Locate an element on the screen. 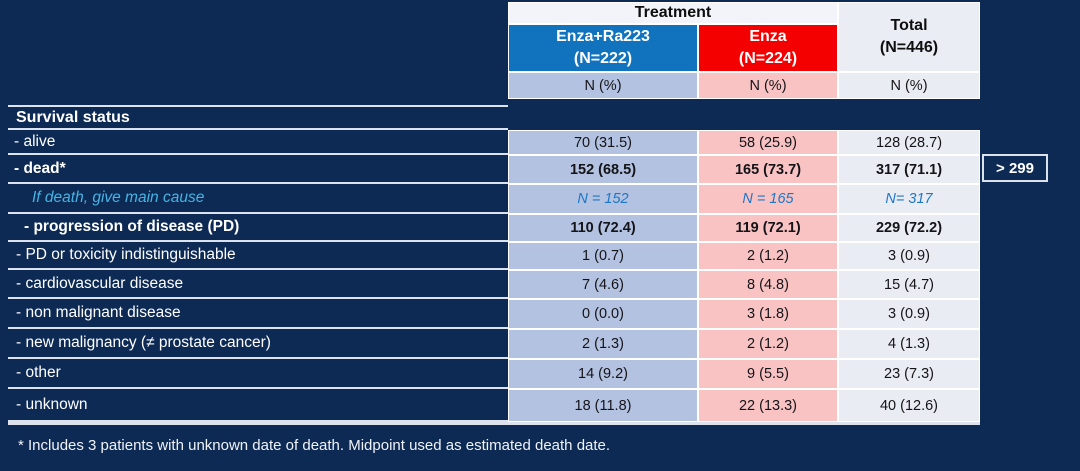  cell-pd-enza-ra223: 110 (72.4) is located at coordinates (603, 228).